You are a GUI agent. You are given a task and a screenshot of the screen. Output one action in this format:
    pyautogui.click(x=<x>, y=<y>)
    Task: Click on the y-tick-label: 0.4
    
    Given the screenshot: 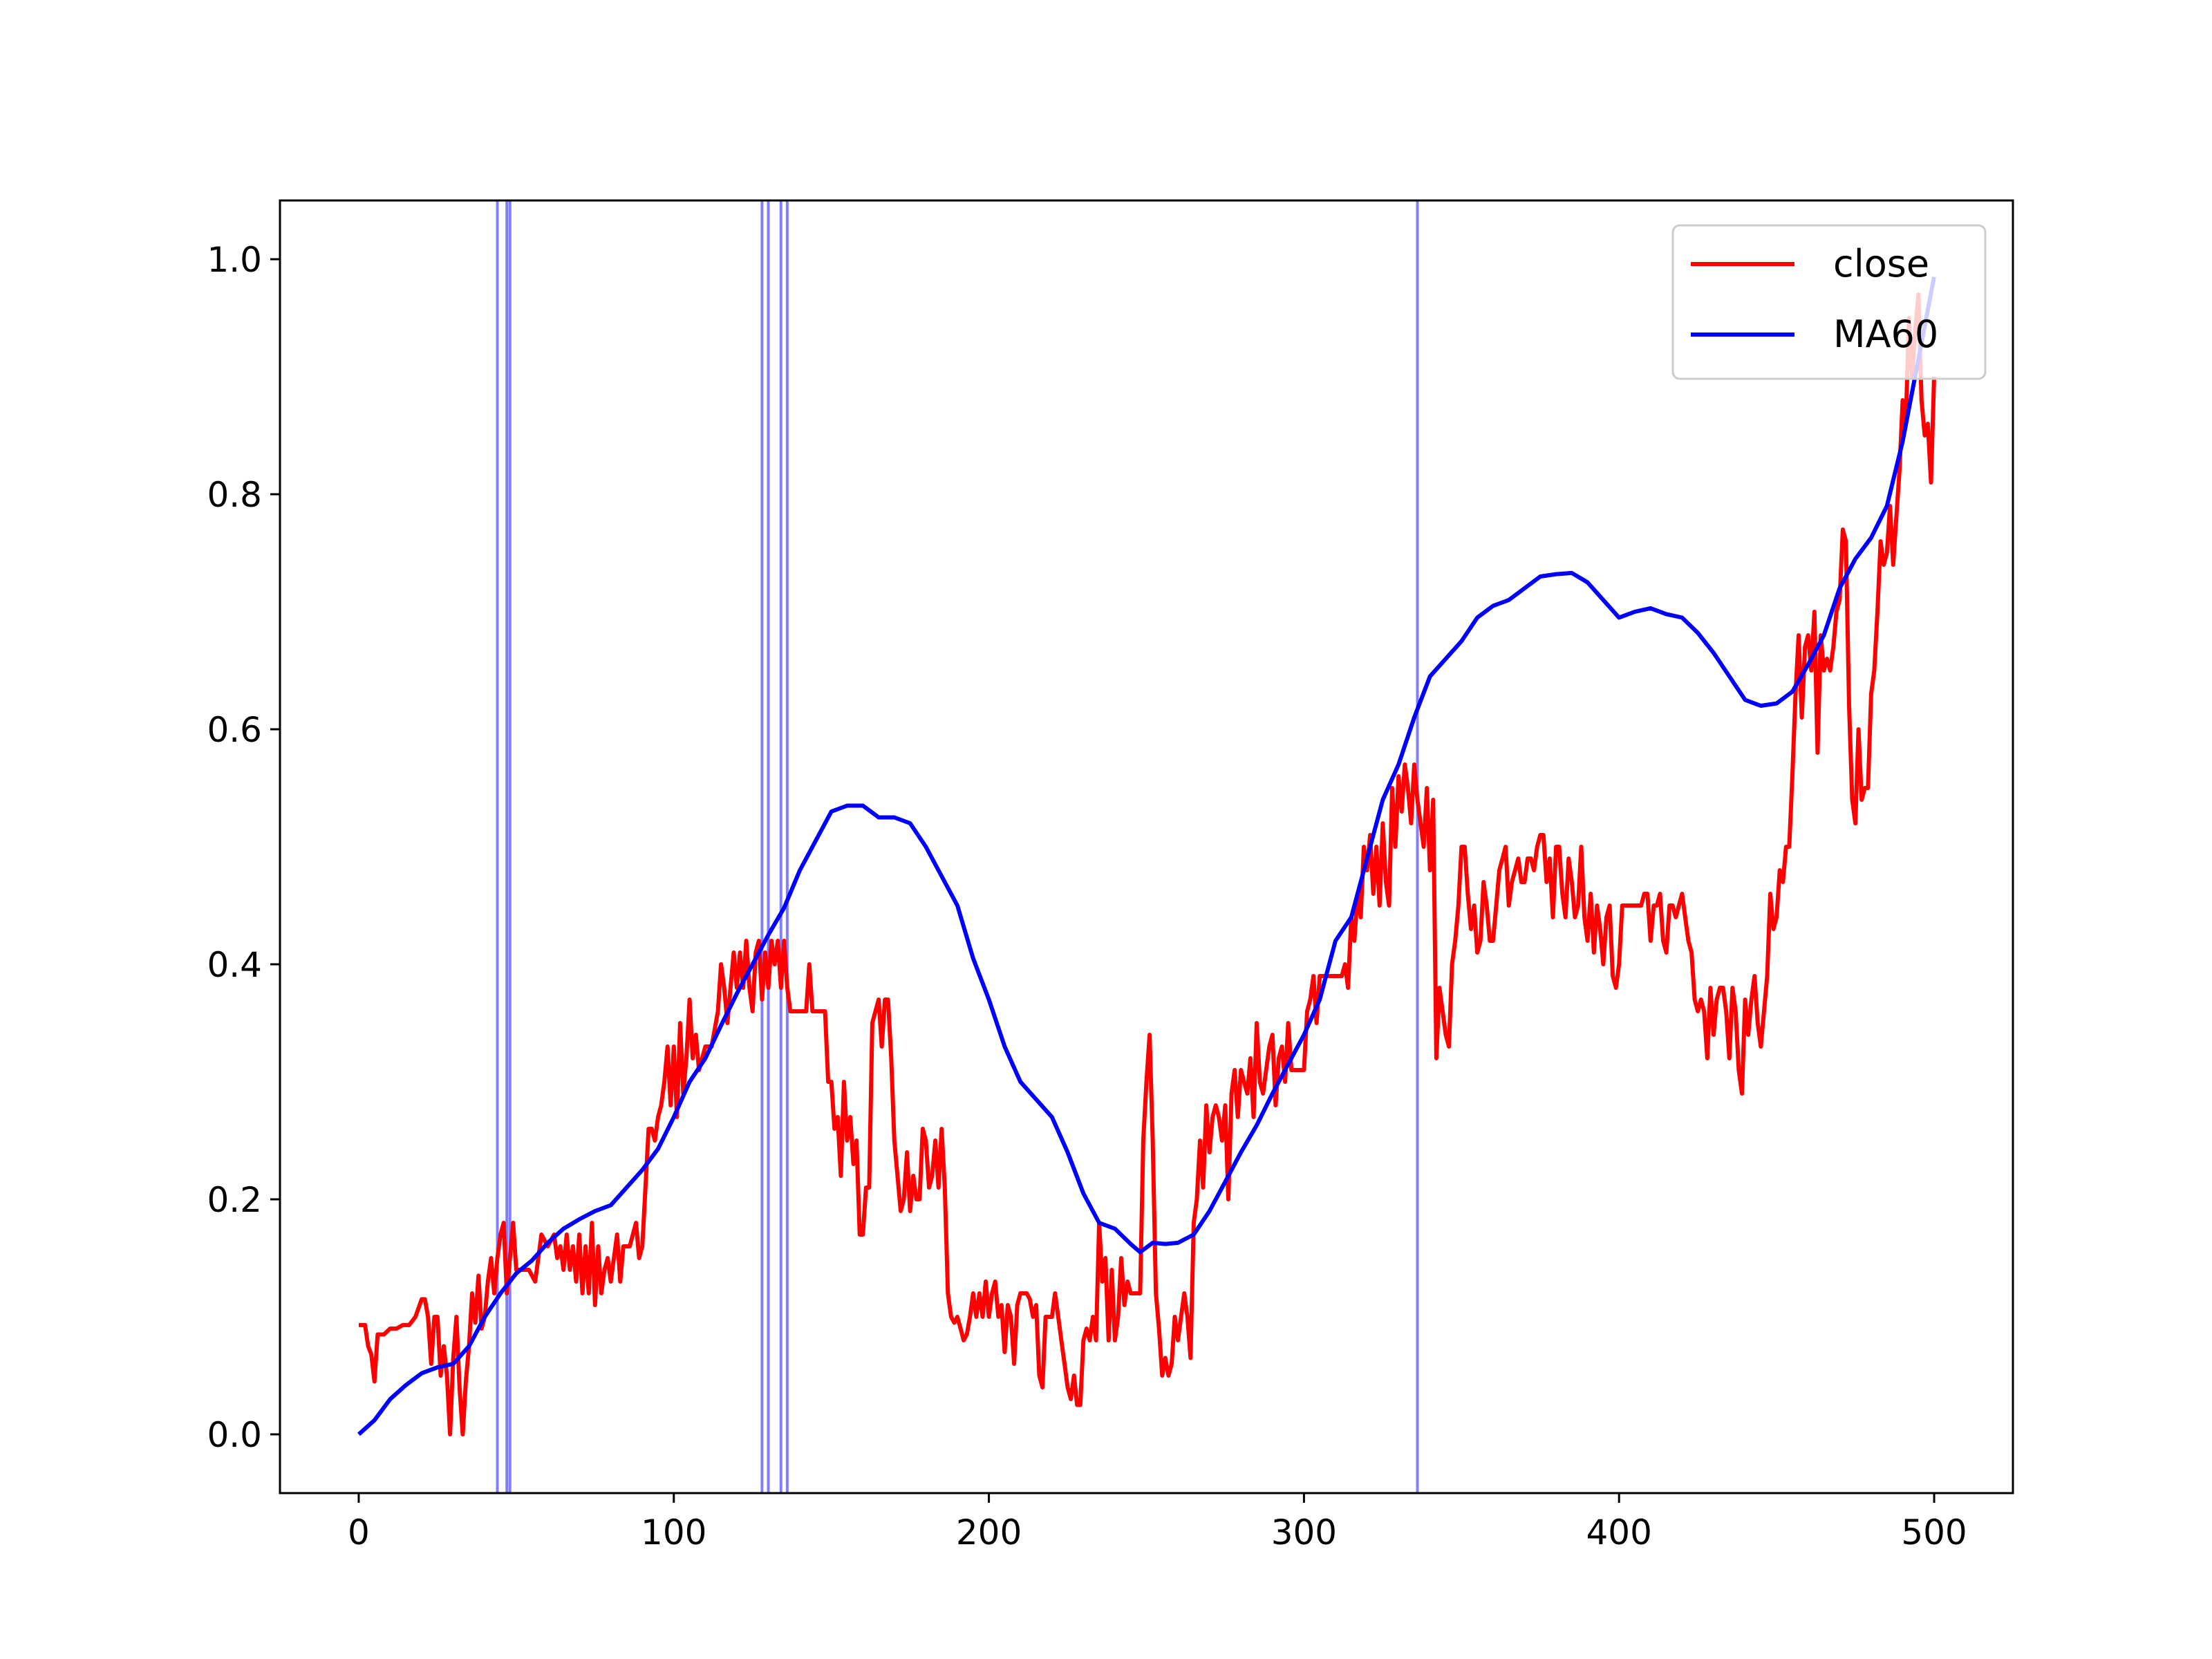 What is the action you would take?
    pyautogui.click(x=235, y=965)
    